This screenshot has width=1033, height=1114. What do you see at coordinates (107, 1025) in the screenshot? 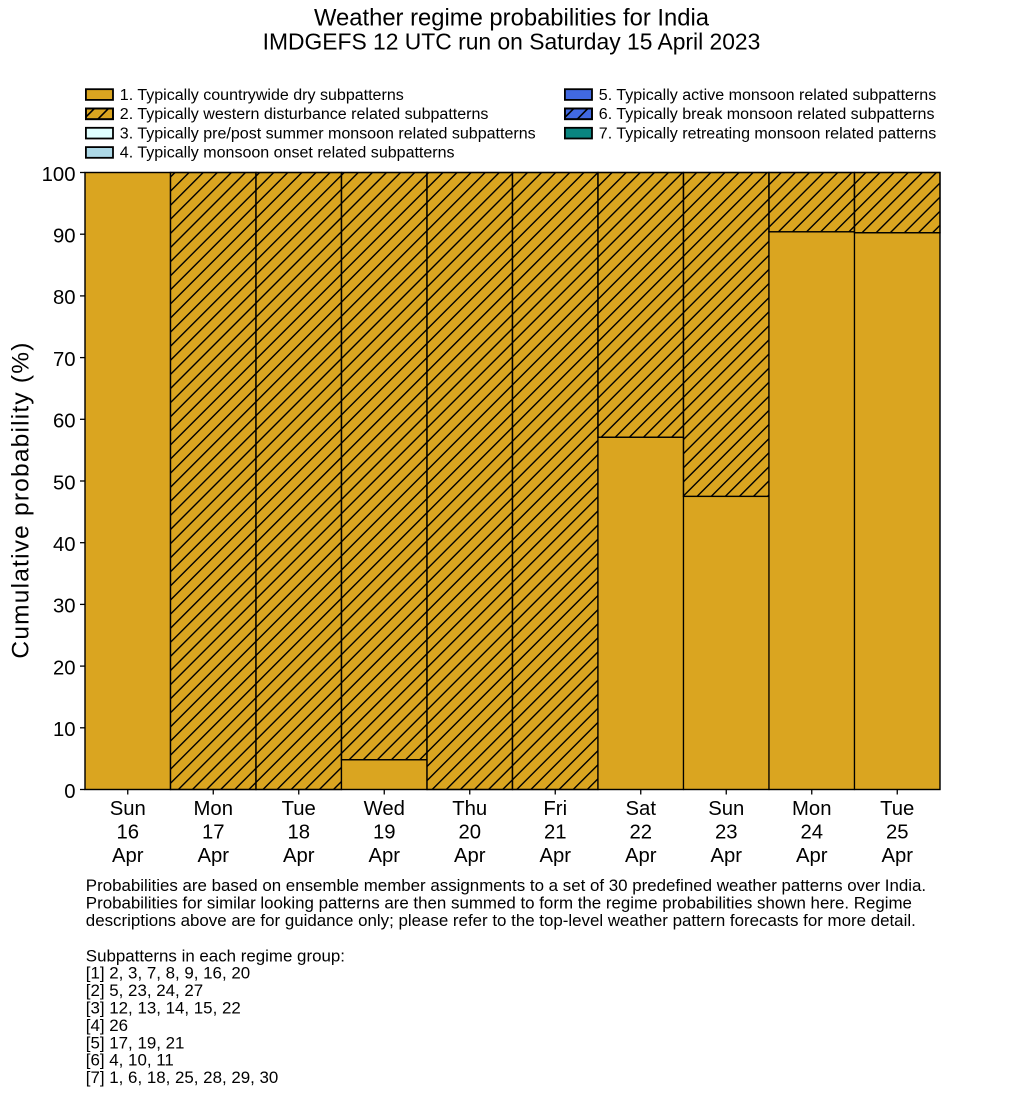
I see `svg-text: [4] 26` at bounding box center [107, 1025].